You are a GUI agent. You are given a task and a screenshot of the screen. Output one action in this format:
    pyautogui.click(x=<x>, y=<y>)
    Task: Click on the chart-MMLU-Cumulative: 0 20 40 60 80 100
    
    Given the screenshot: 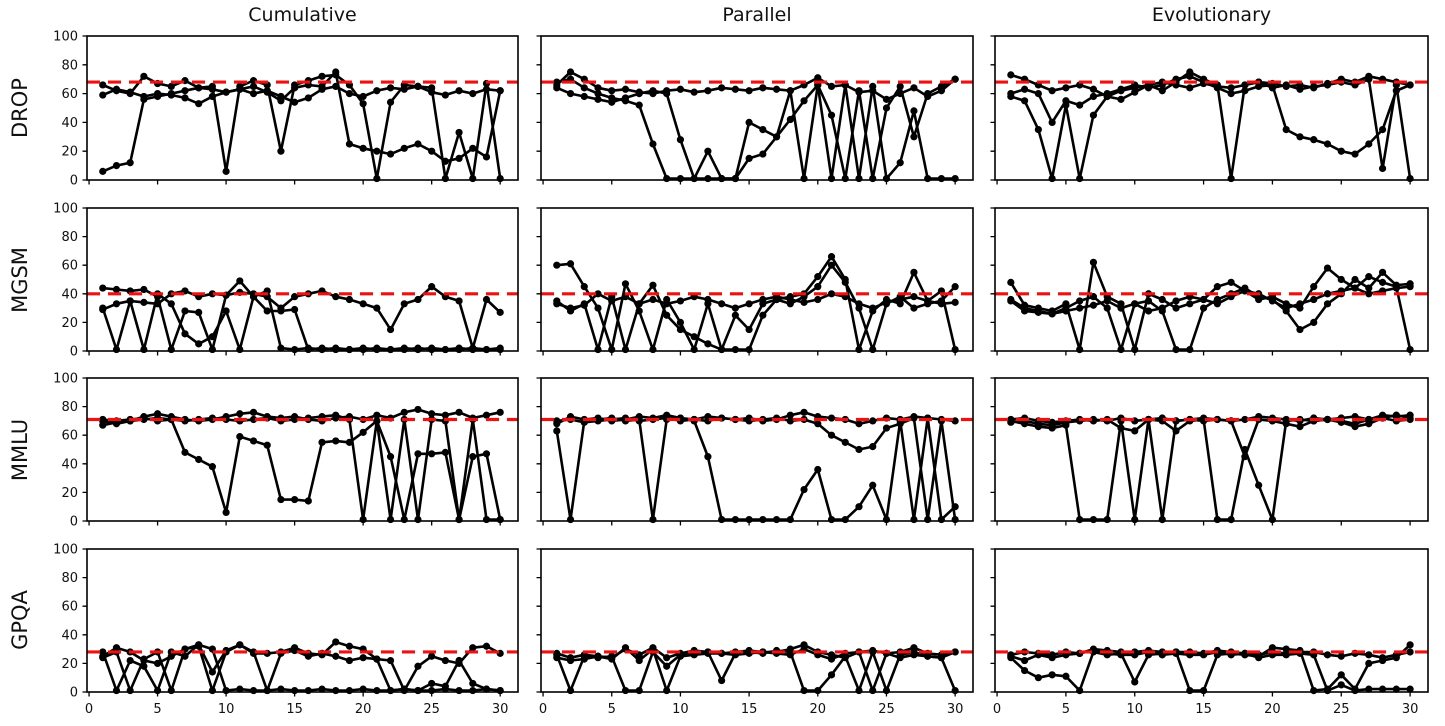 What is the action you would take?
    pyautogui.click(x=286, y=451)
    